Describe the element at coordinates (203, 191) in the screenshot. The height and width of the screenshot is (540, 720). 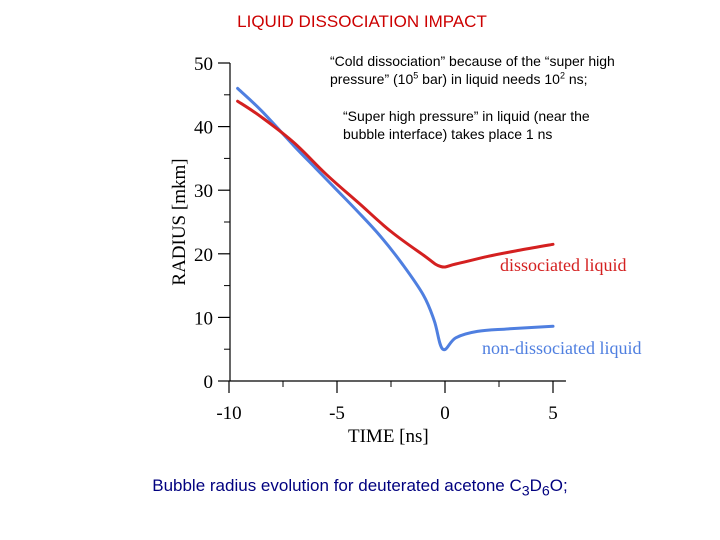
I see `y-tick-label: 30` at that location.